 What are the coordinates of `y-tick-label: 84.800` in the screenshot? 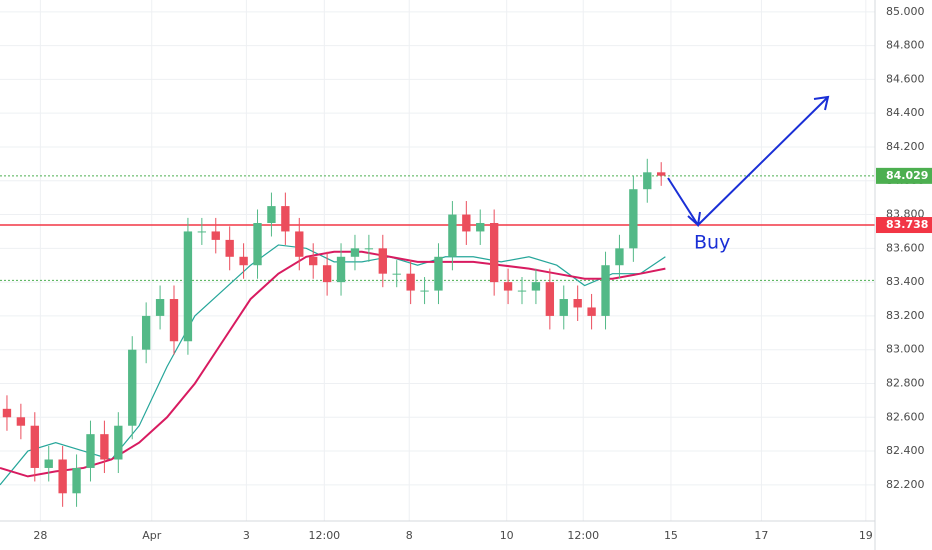 It's located at (905, 45).